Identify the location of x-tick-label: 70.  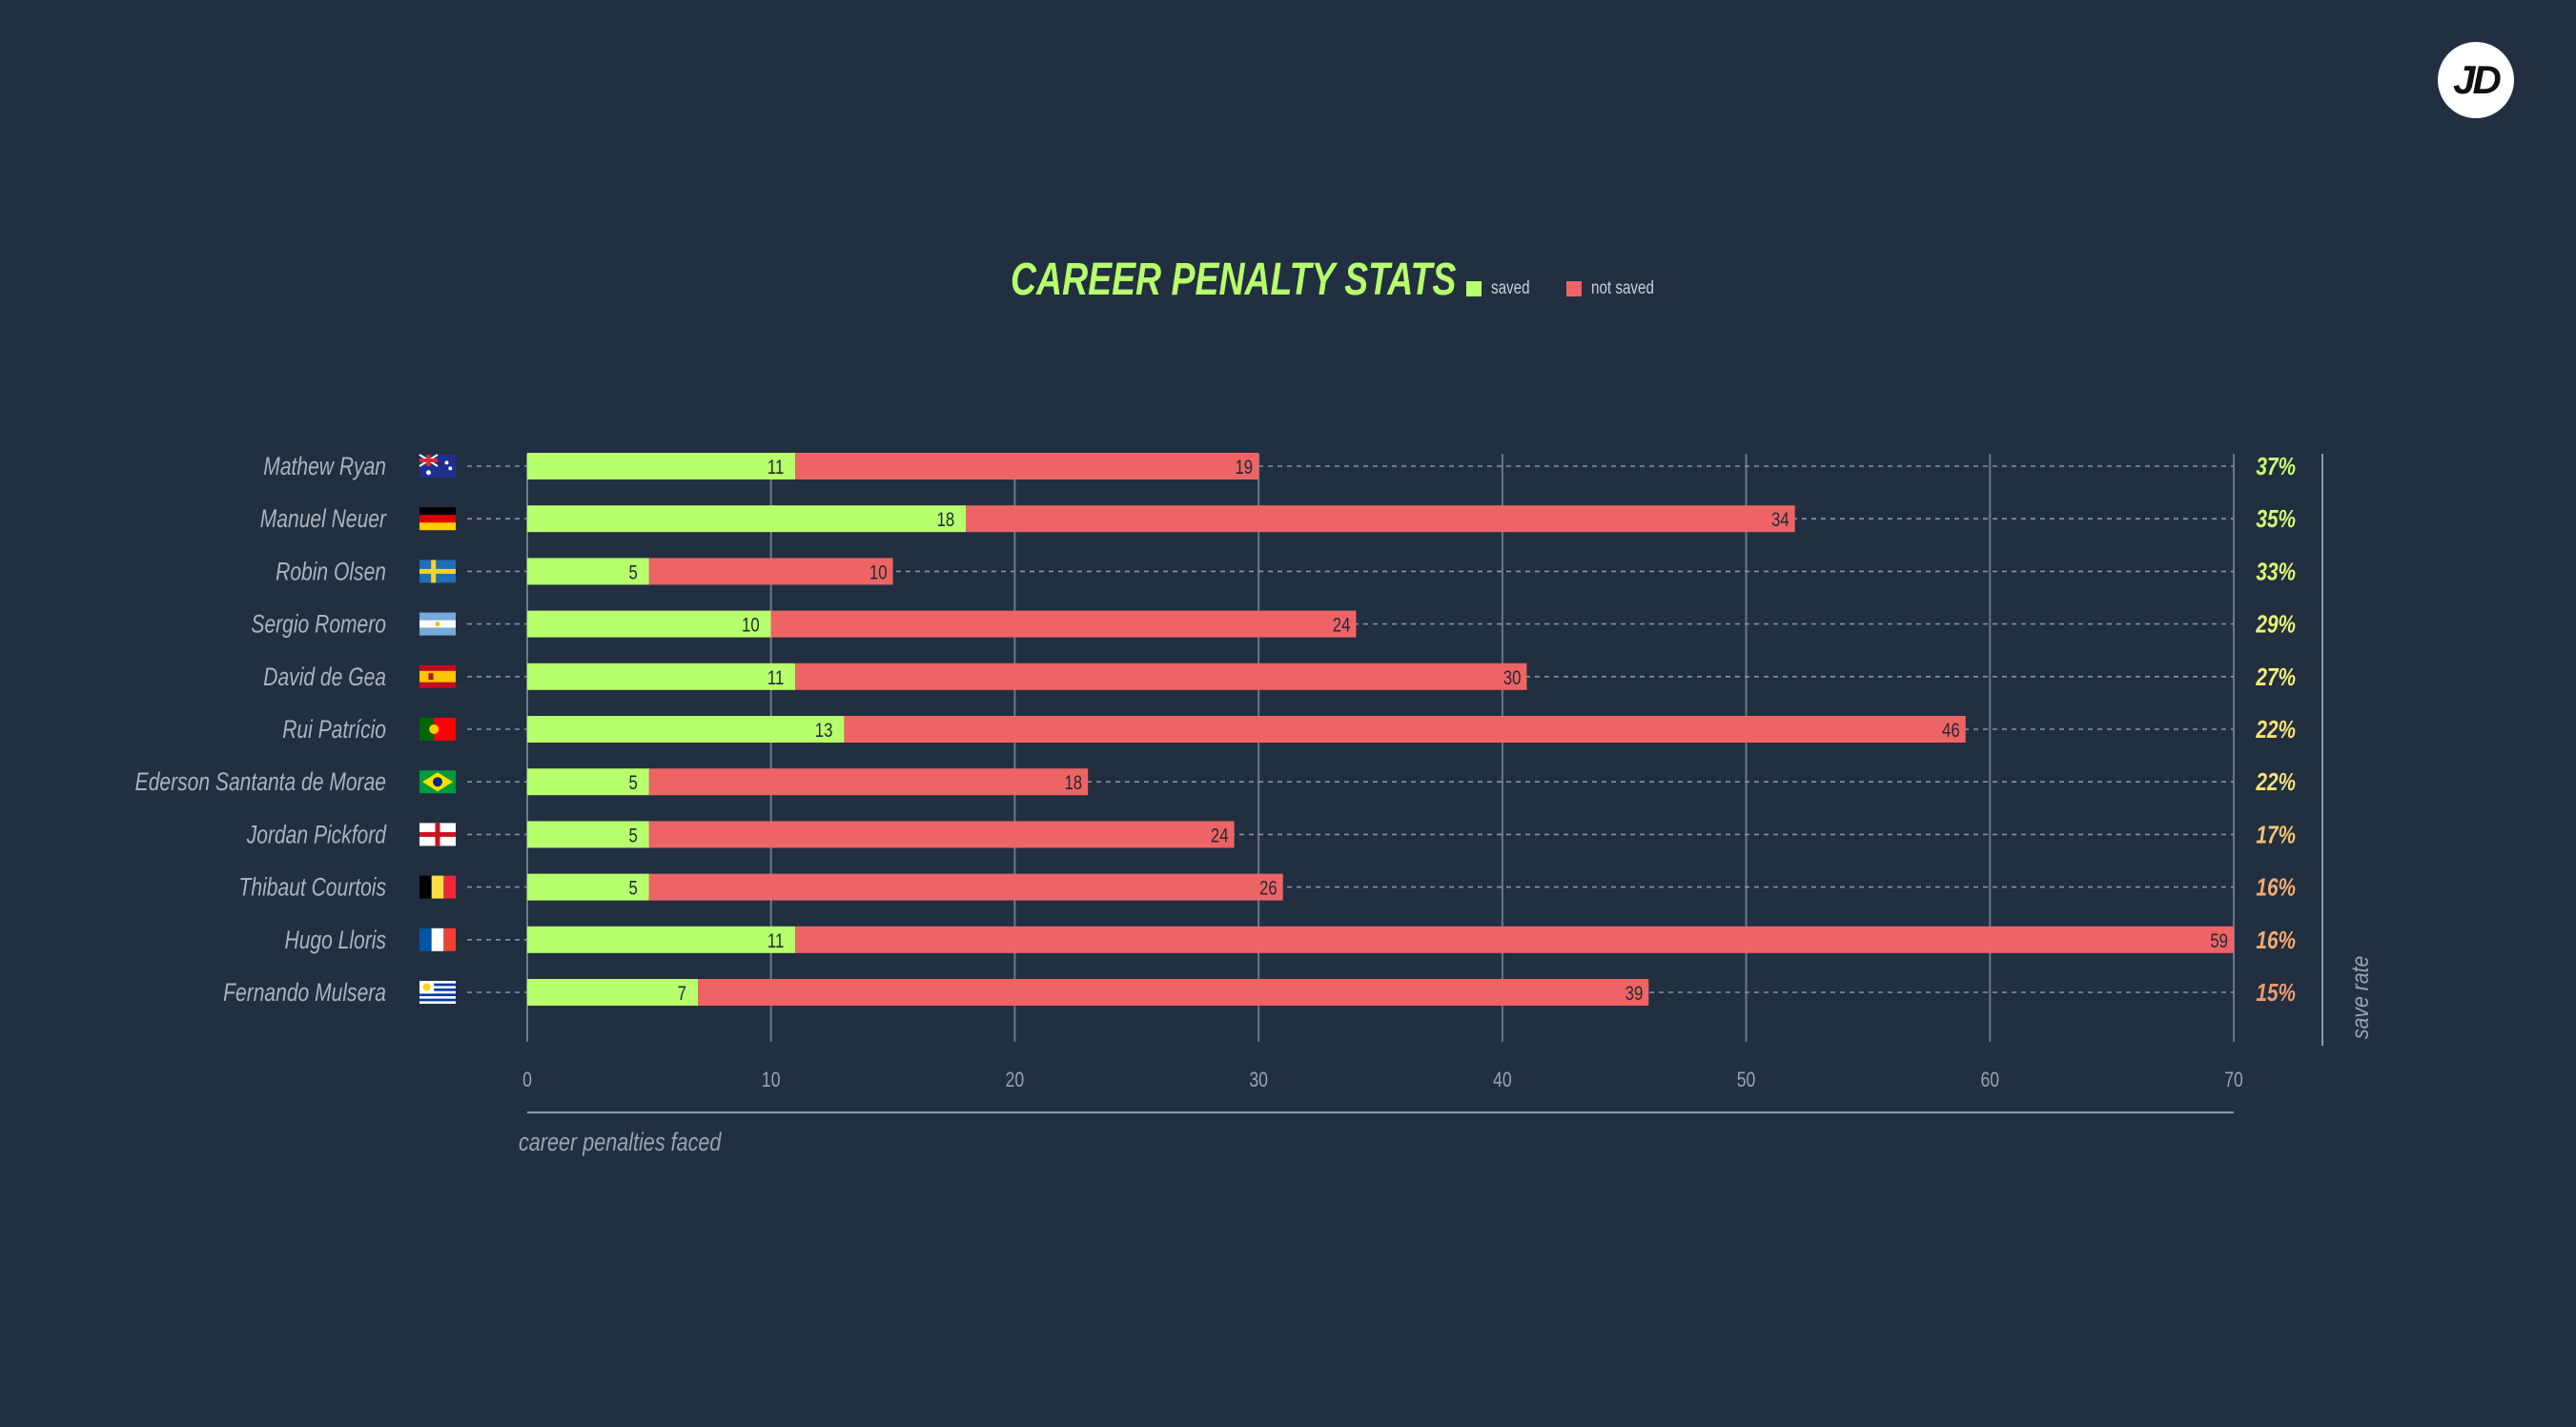
(2233, 1080).